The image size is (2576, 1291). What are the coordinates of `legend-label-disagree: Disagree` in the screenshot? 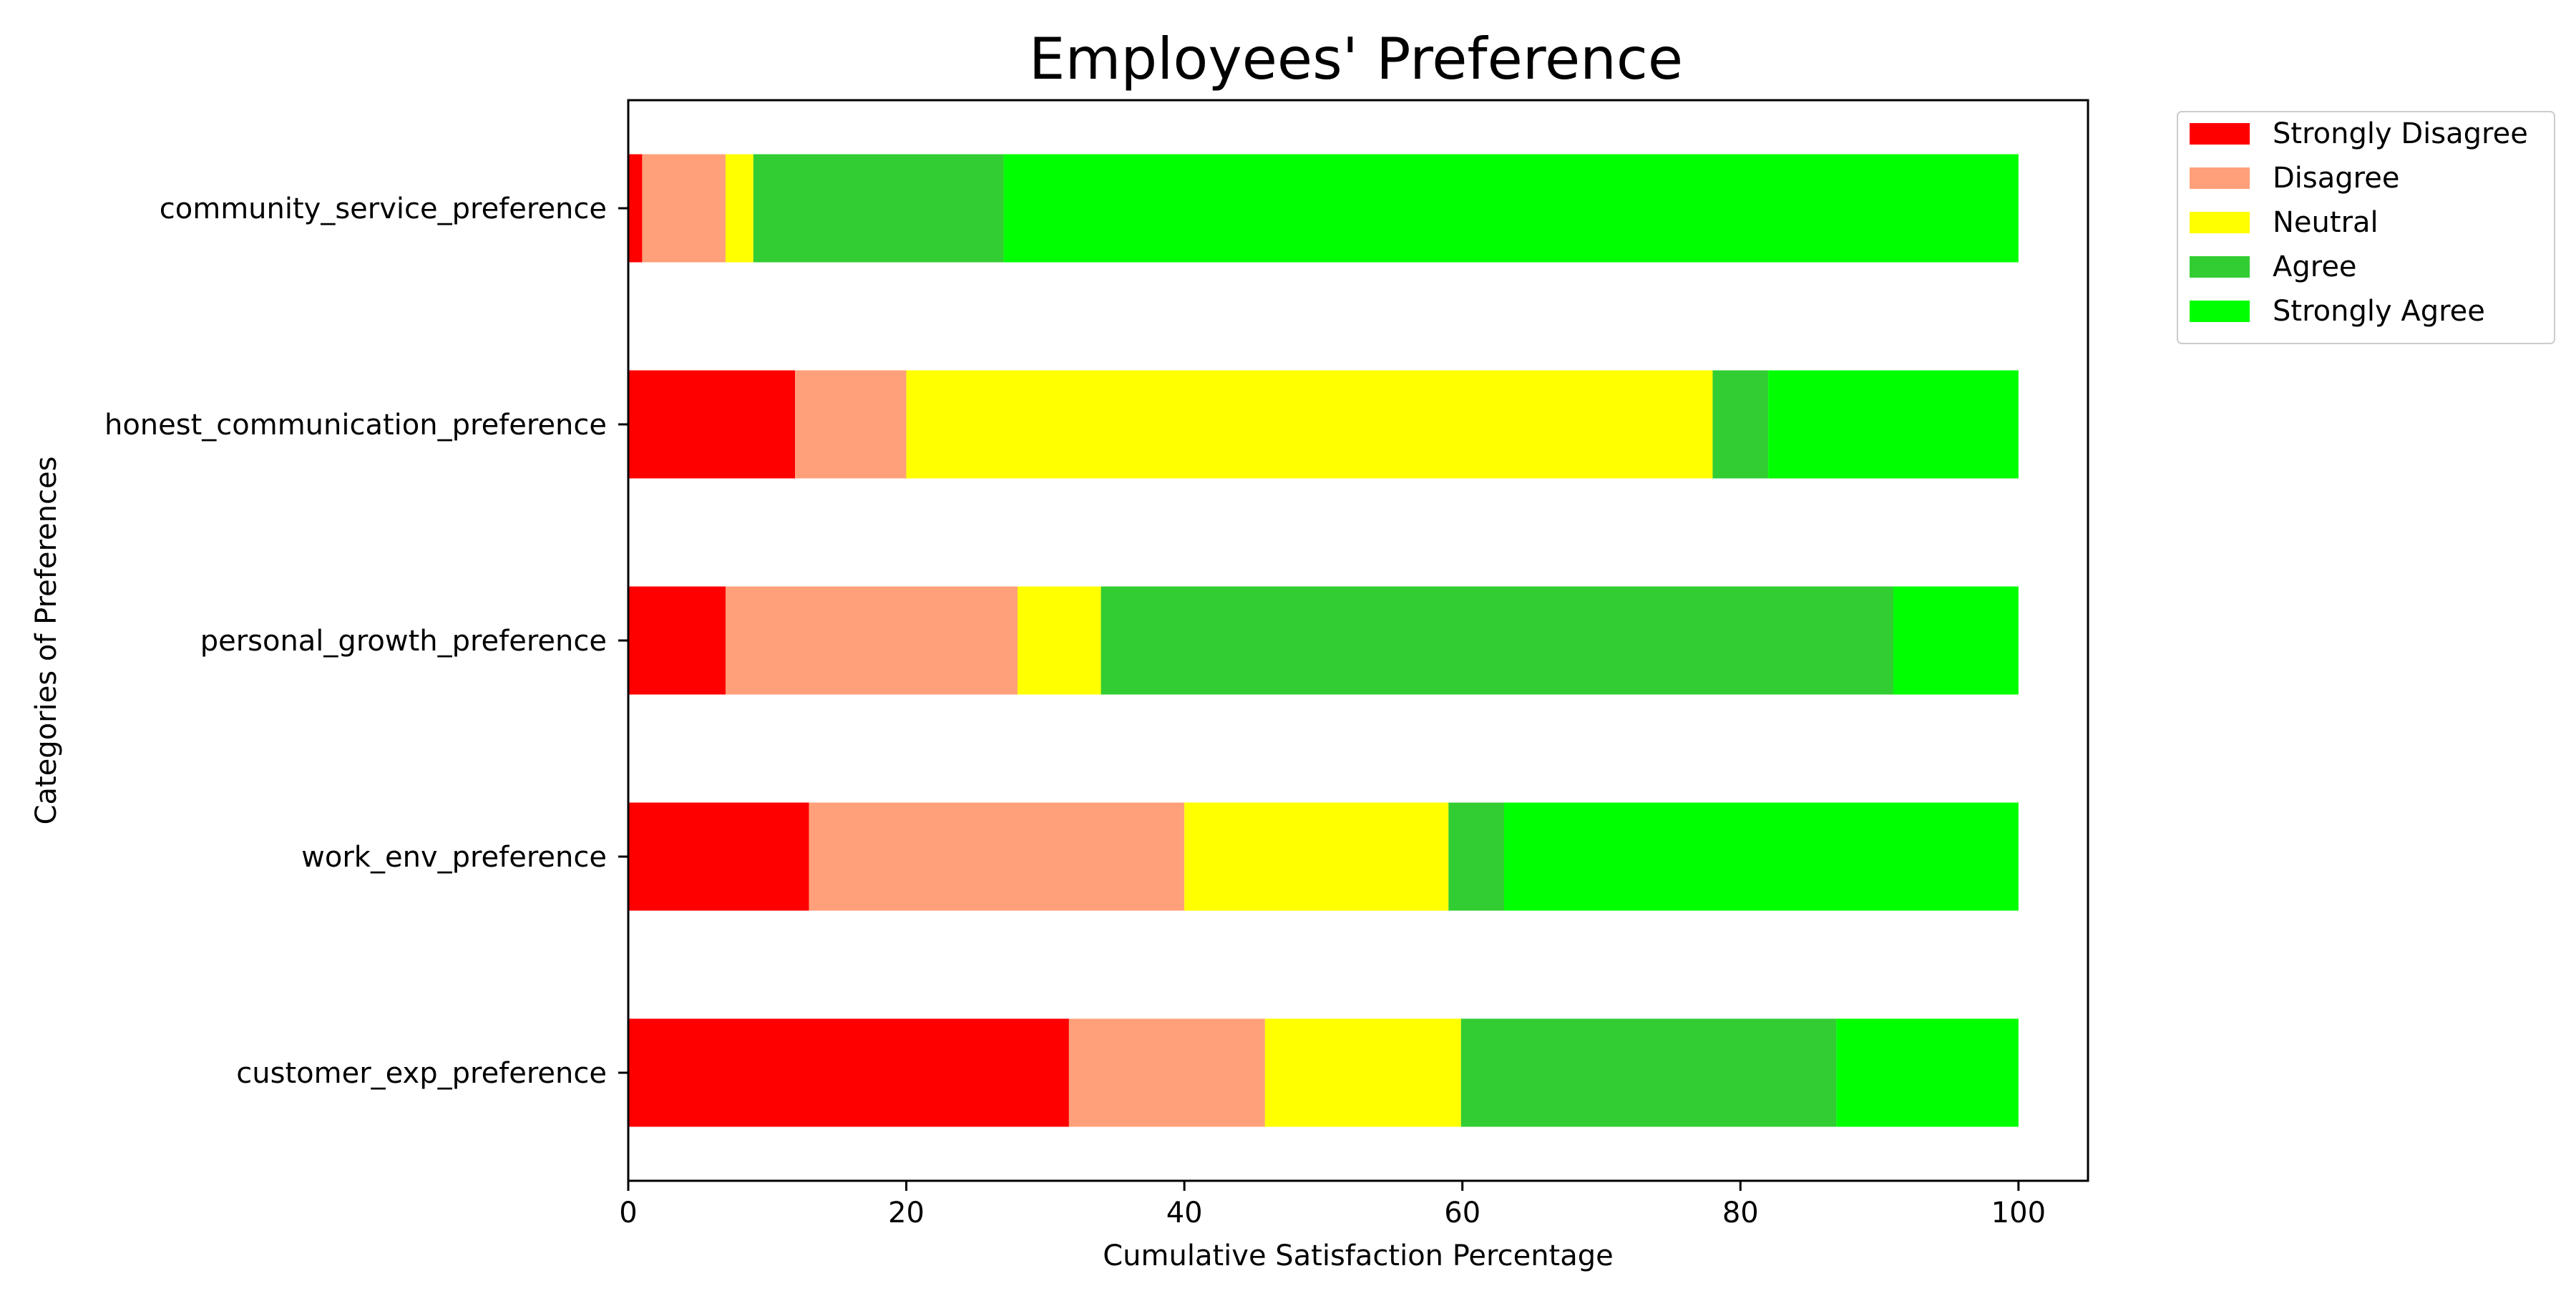 It's located at (2336, 178).